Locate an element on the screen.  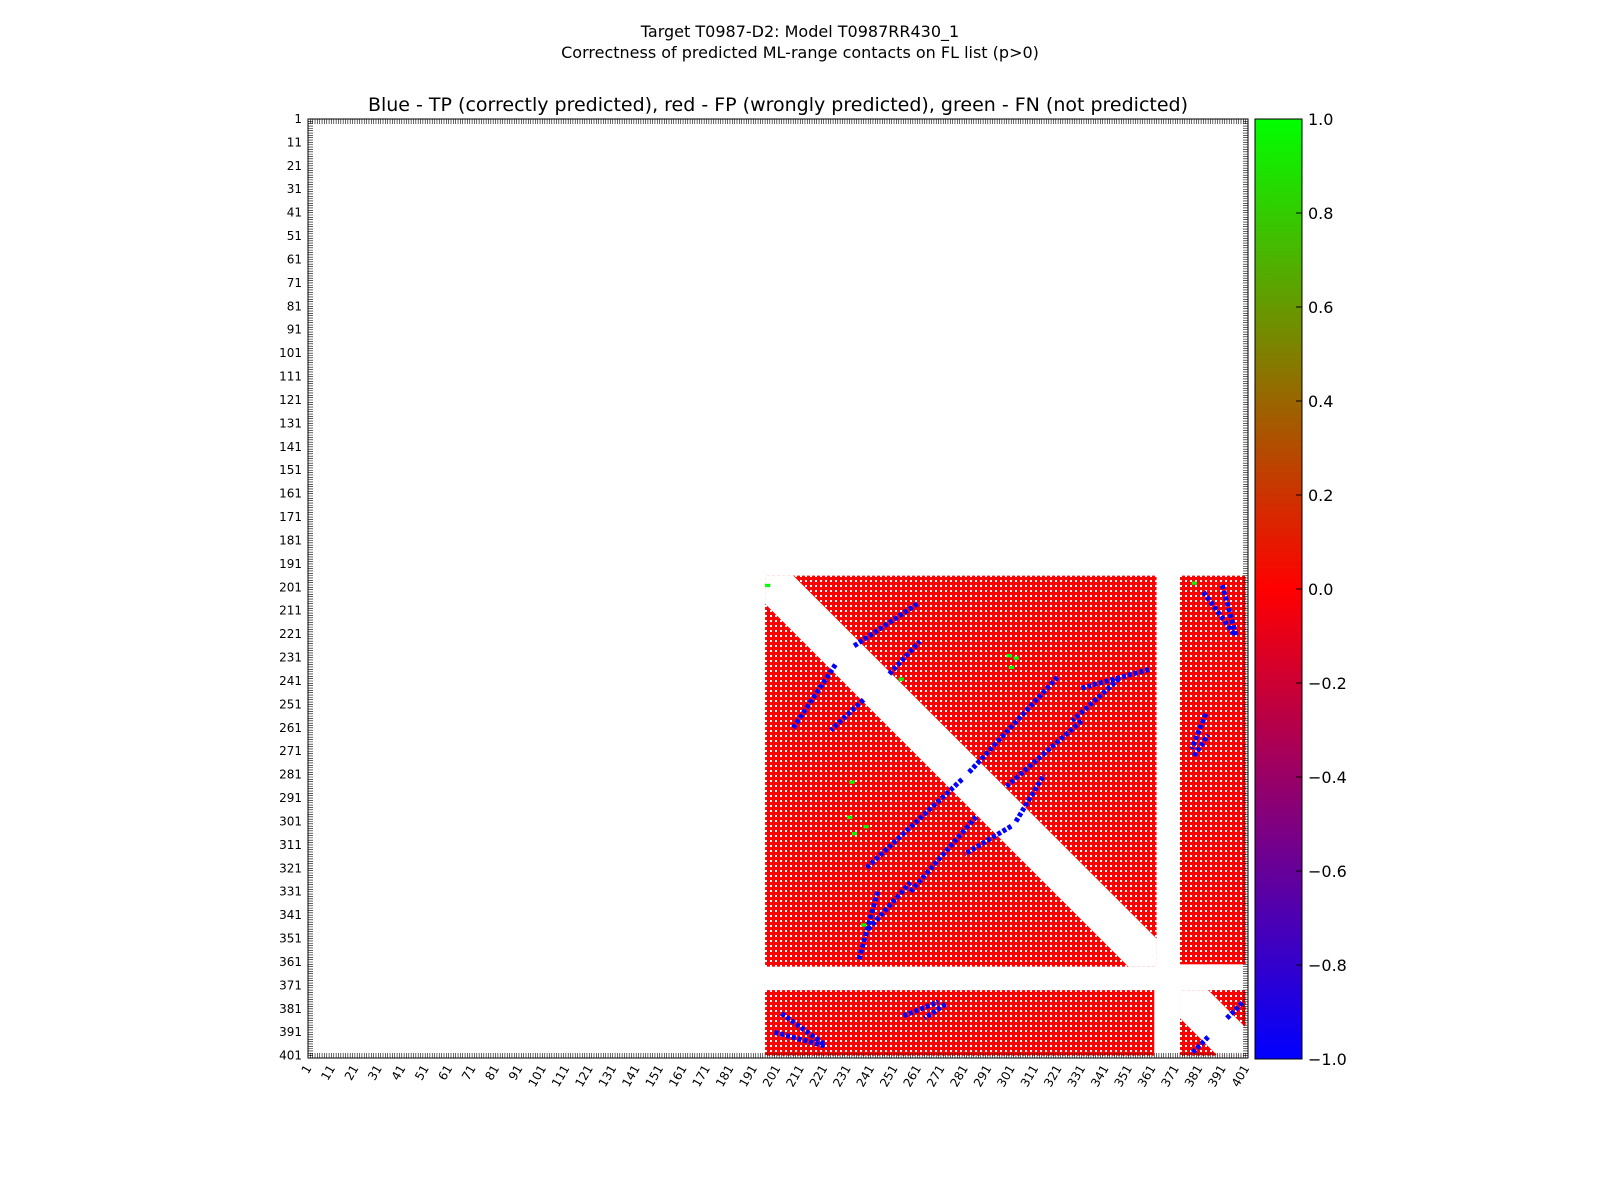
y-tick-label-291: 291 is located at coordinates (290, 798).